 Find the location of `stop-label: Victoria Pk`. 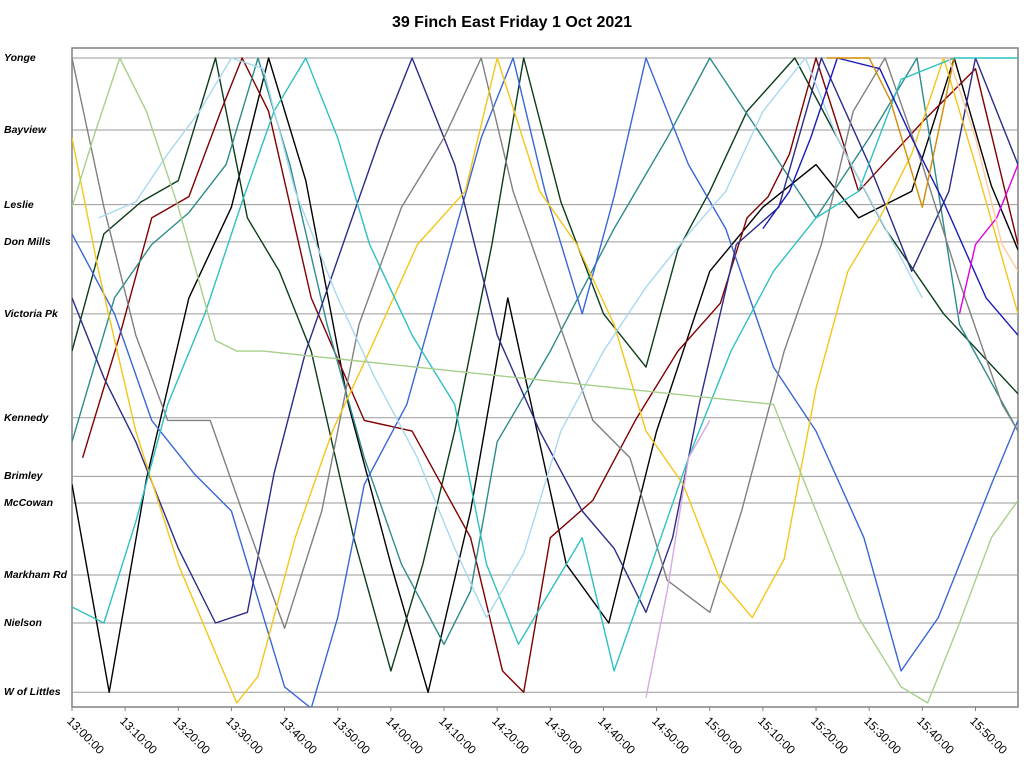

stop-label: Victoria Pk is located at coordinates (31, 313).